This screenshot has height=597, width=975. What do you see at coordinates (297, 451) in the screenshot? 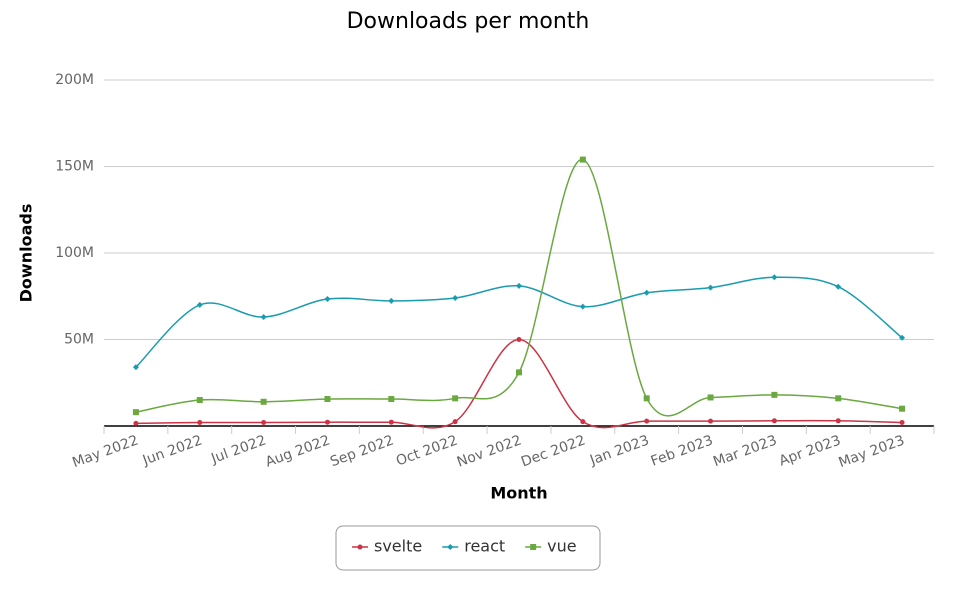
I see `x-tick-label: Aug 2022` at bounding box center [297, 451].